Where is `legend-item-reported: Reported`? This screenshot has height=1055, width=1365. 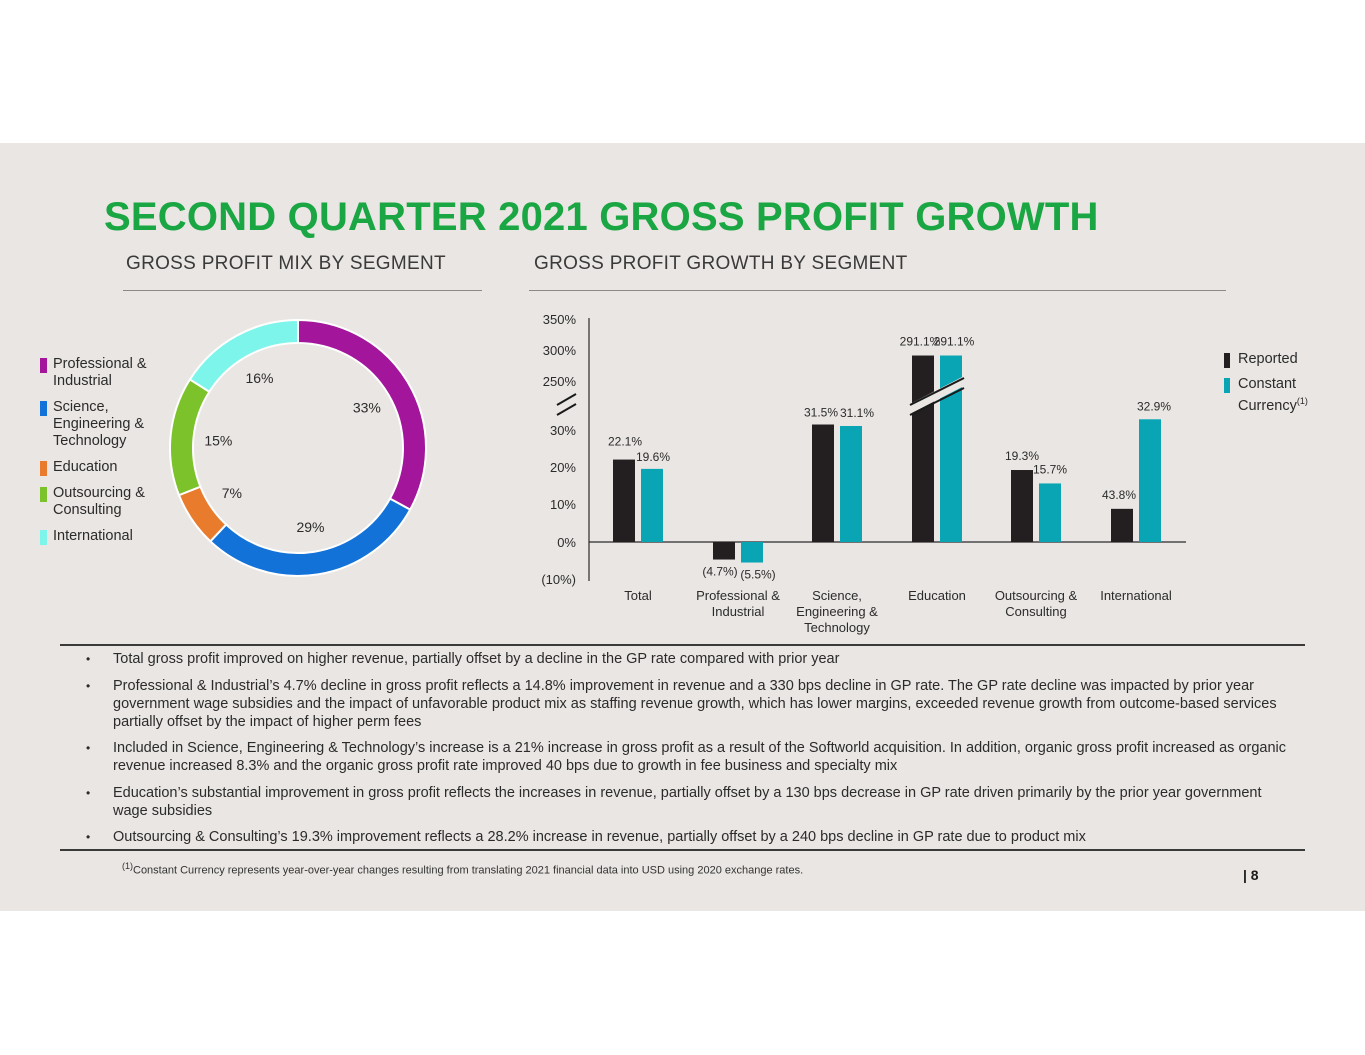
legend-item-reported: Reported is located at coordinates (1294, 359).